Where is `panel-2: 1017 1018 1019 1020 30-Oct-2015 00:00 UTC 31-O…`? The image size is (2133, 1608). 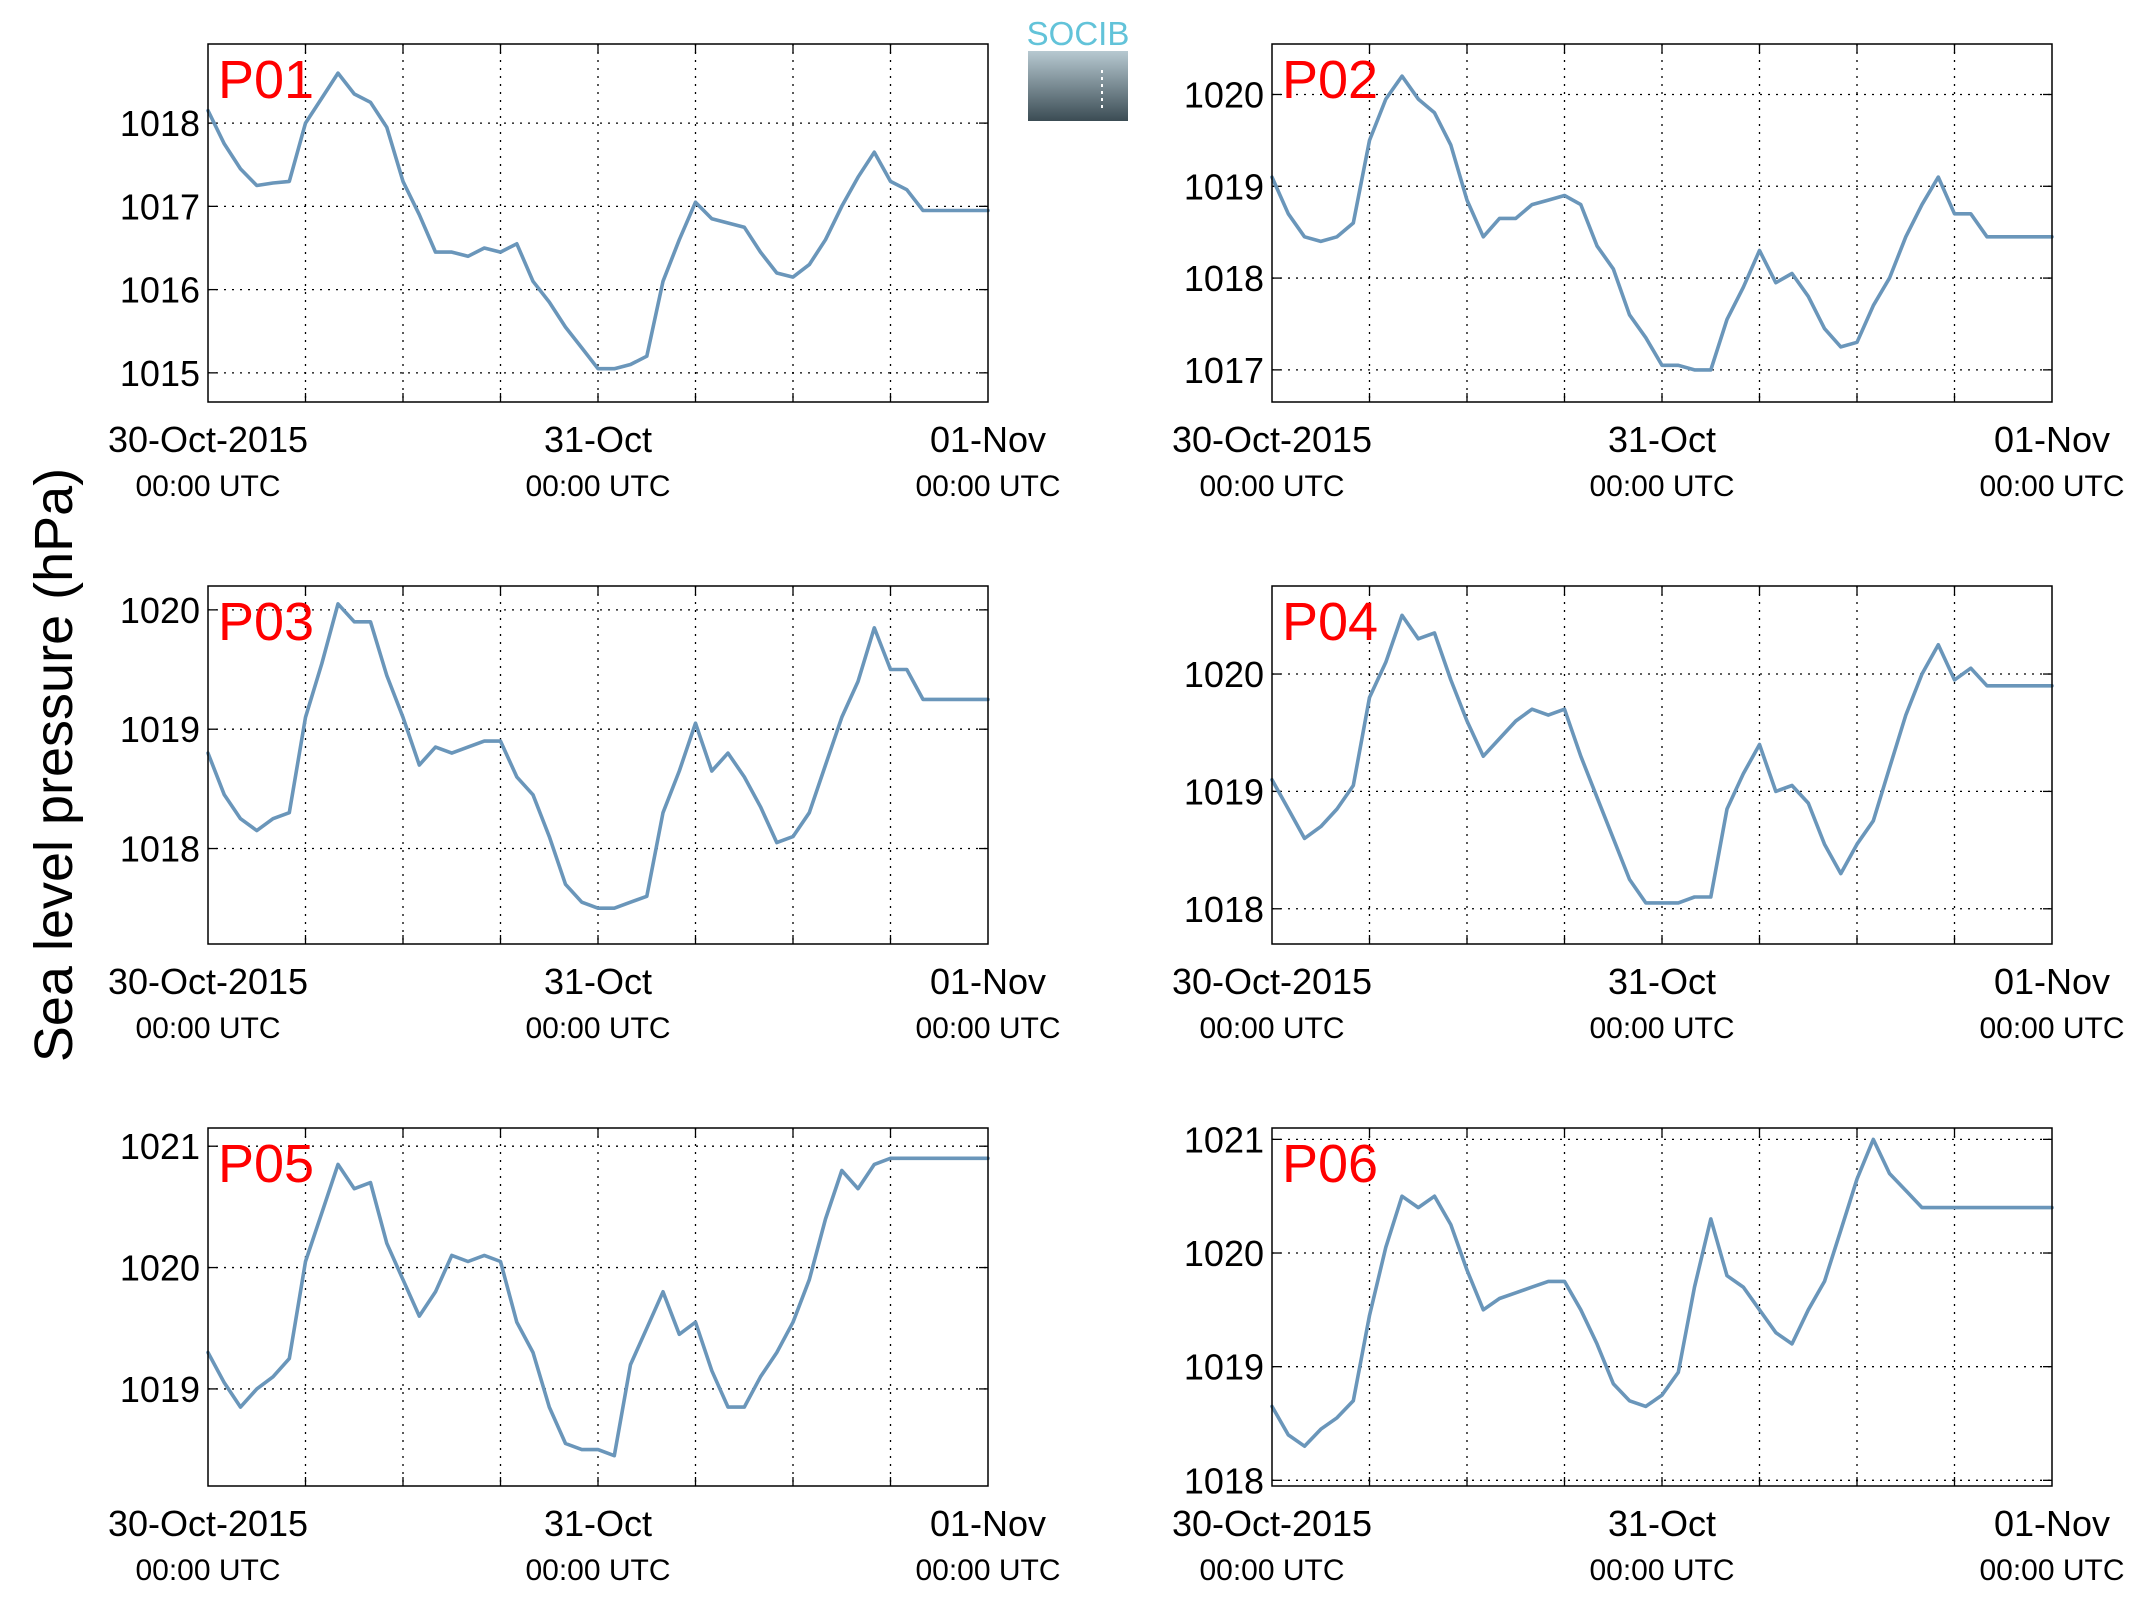 panel-2: 1017 1018 1019 1020 30-Oct-2015 00:00 UTC 31-O… is located at coordinates (1648, 273).